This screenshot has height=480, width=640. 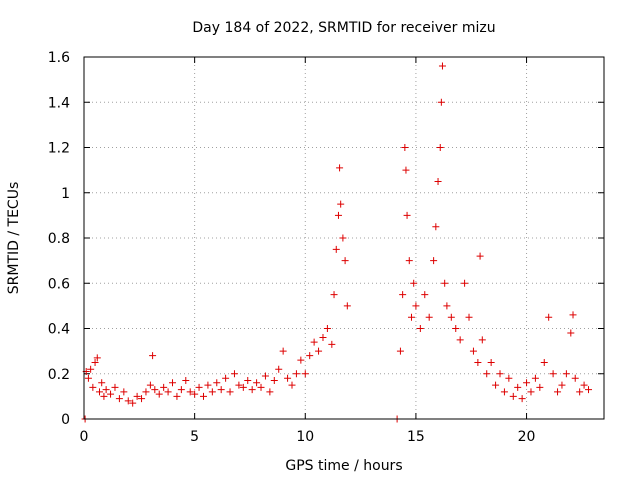 What do you see at coordinates (59, 149) in the screenshot?
I see `y-tick-label: 1.2` at bounding box center [59, 149].